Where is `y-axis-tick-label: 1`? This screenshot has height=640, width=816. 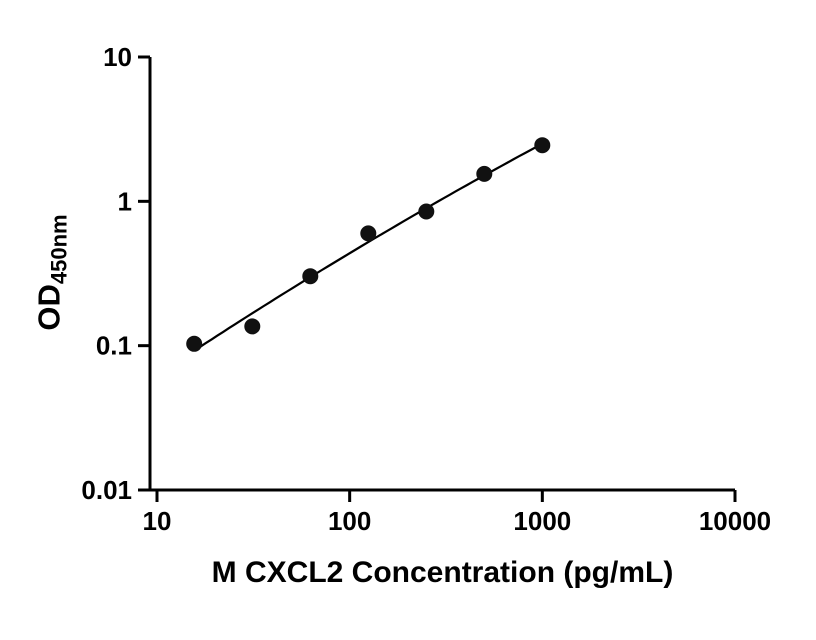
y-axis-tick-label: 1 is located at coordinates (125, 201).